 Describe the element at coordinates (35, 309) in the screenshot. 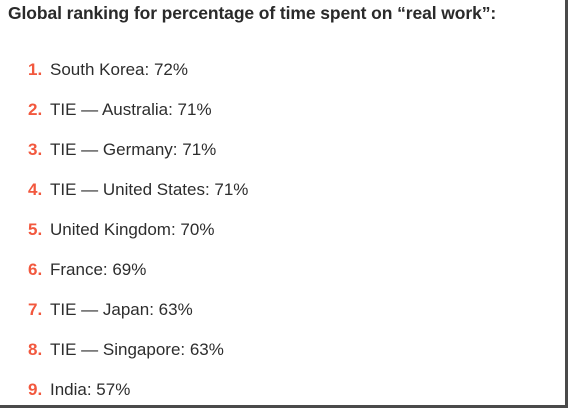

I see `rank-number: 7.` at that location.